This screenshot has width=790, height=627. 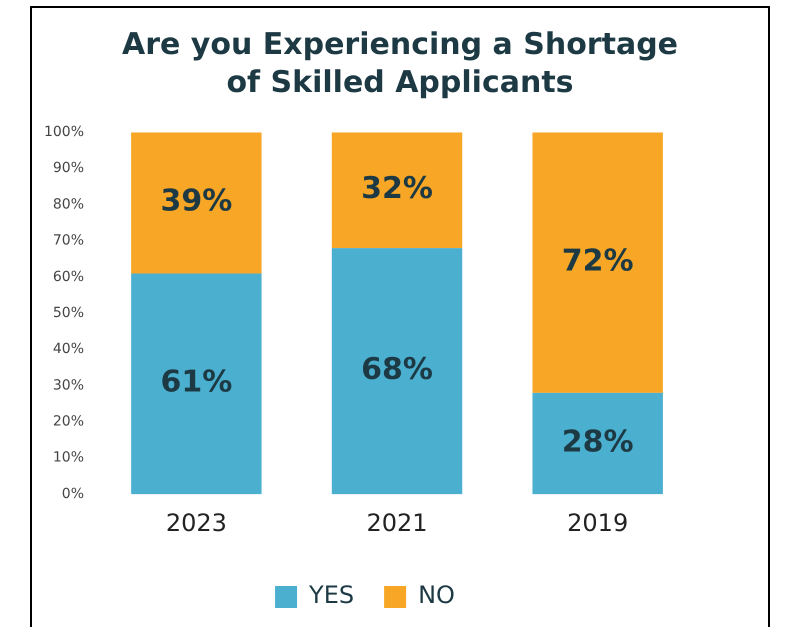 What do you see at coordinates (436, 595) in the screenshot?
I see `legend-label: NO` at bounding box center [436, 595].